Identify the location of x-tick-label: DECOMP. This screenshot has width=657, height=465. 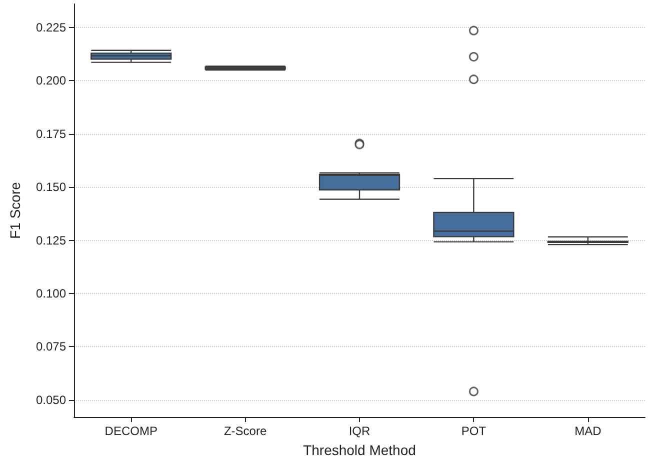
(131, 431).